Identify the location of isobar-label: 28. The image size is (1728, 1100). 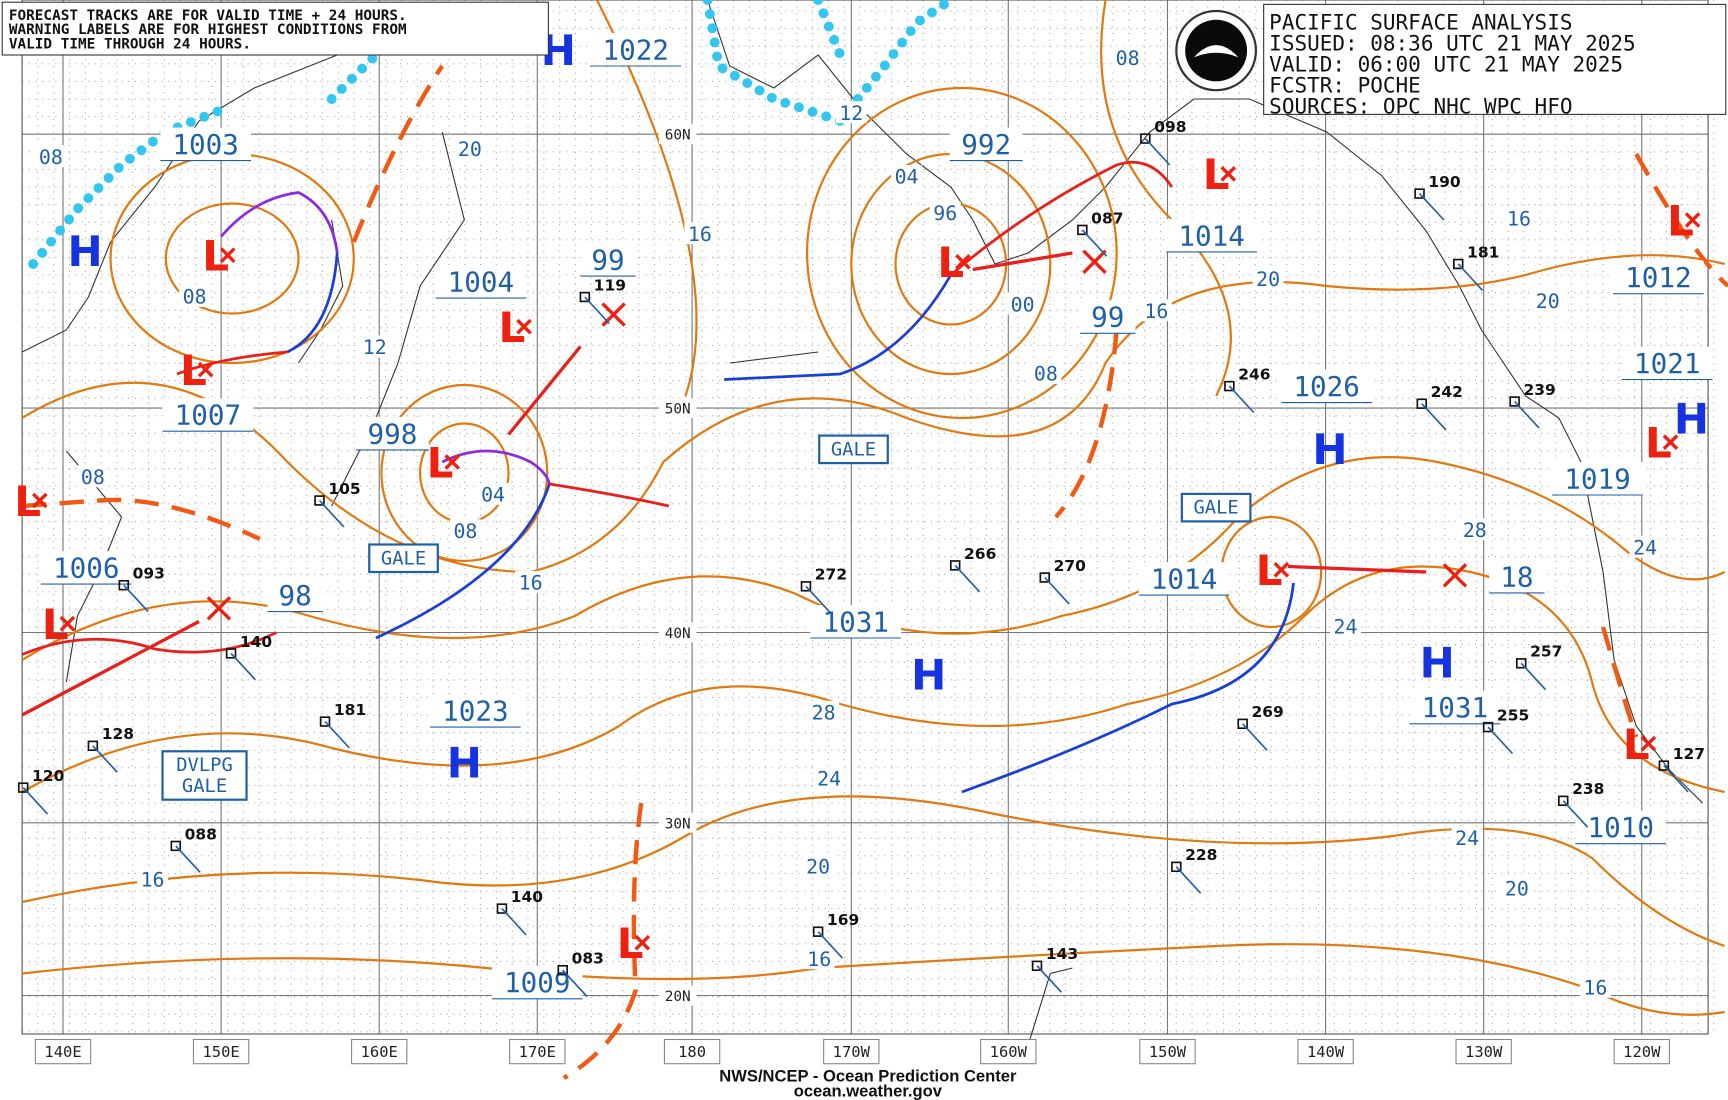
(824, 712).